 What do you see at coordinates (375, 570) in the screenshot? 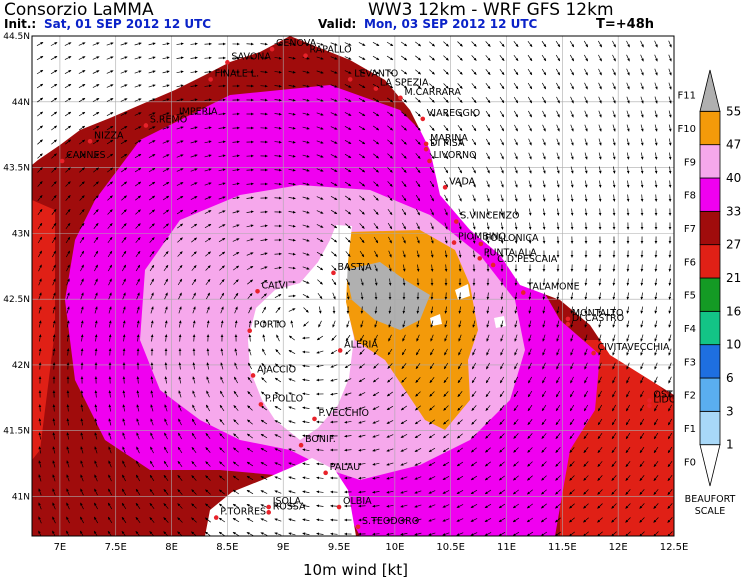
I see `map-caption: 10m wind [kt]` at bounding box center [375, 570].